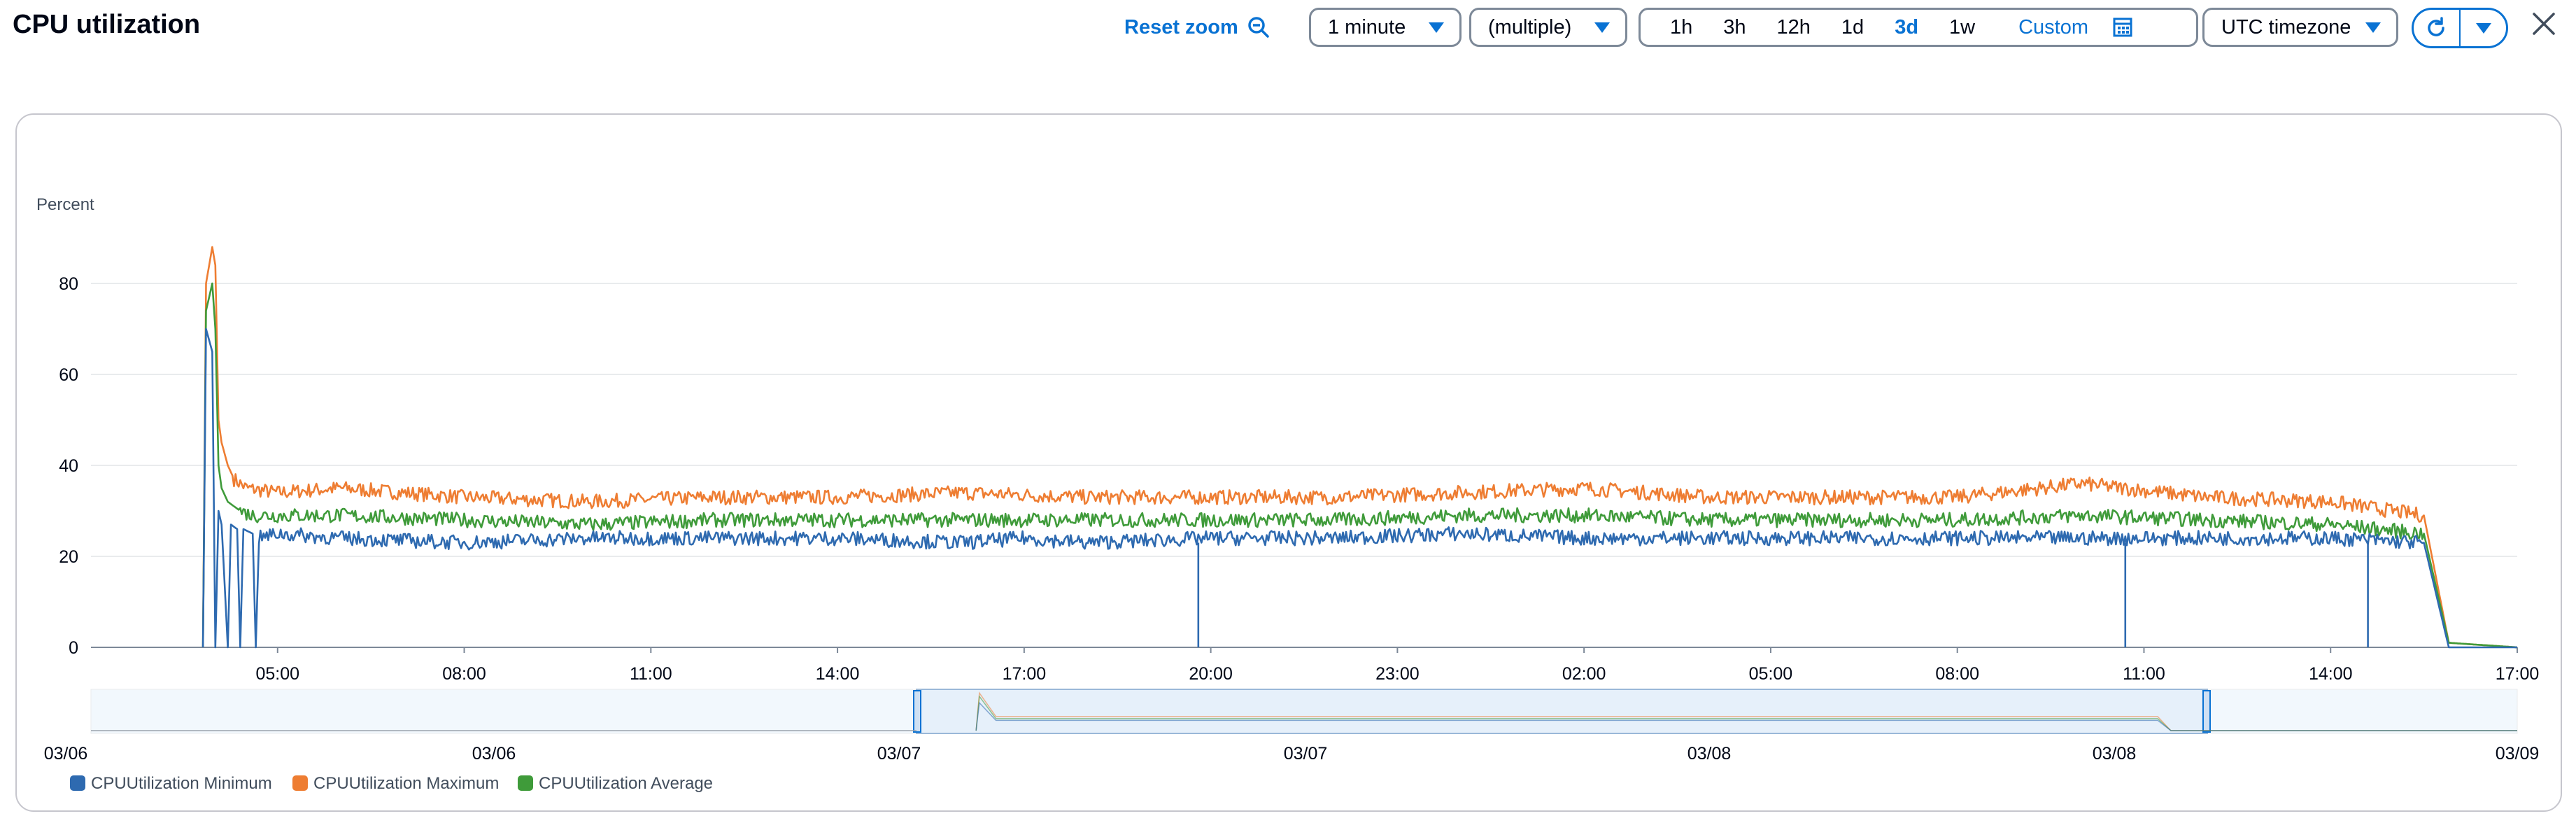 The height and width of the screenshot is (823, 2576). I want to click on reset-zoom-label: Reset zoom, so click(1181, 26).